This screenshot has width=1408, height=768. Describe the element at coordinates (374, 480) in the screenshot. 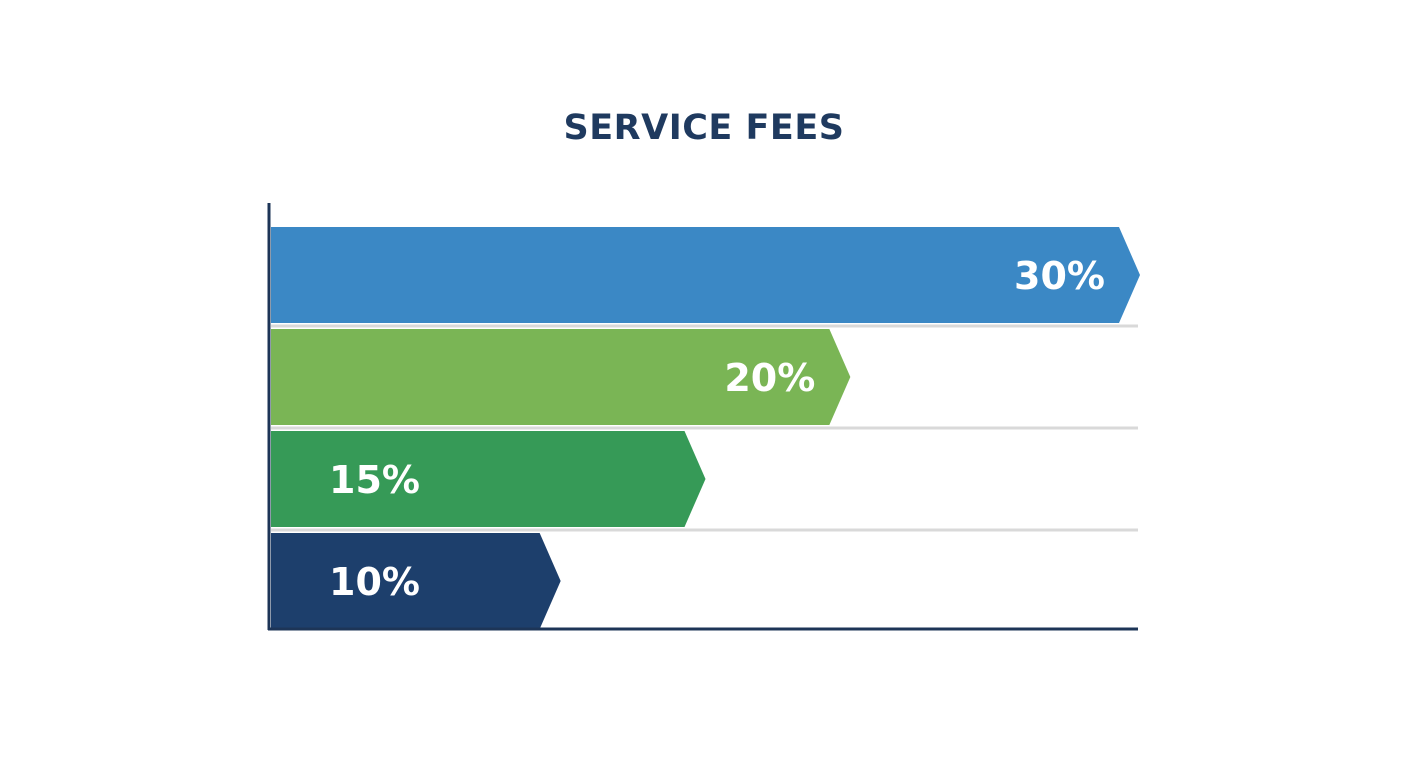

I see `data-label: 15%` at that location.